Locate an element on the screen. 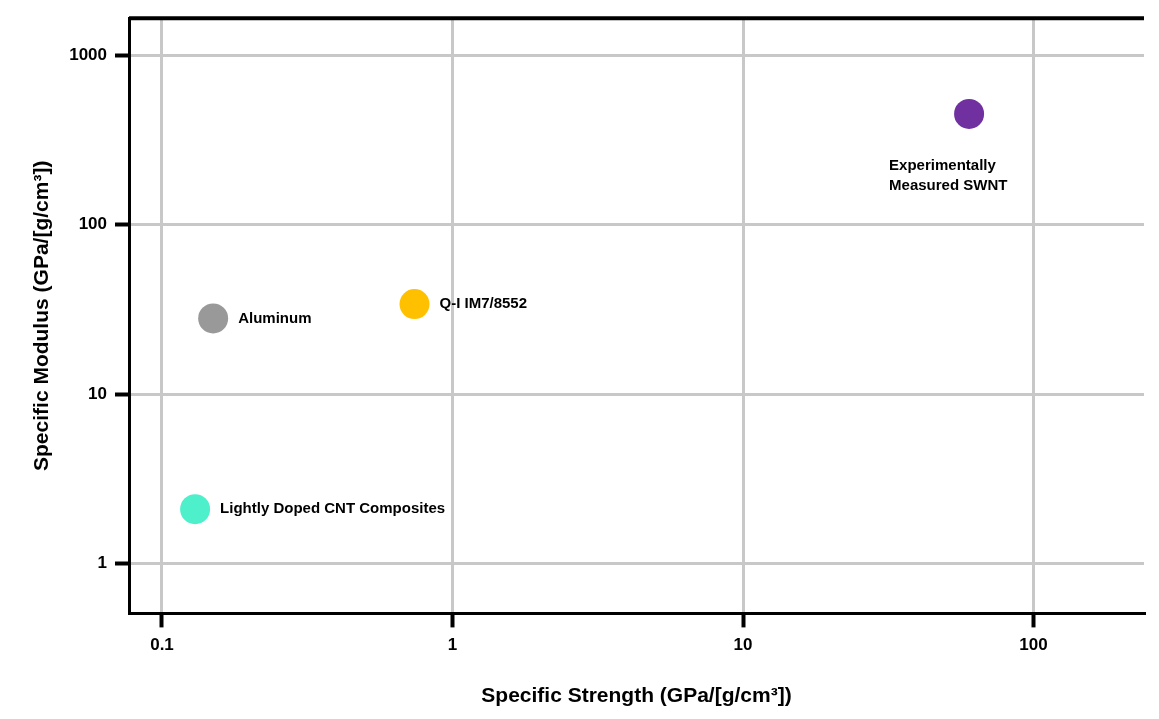 The width and height of the screenshot is (1159, 719). y-tick-label: 10 is located at coordinates (98, 393).